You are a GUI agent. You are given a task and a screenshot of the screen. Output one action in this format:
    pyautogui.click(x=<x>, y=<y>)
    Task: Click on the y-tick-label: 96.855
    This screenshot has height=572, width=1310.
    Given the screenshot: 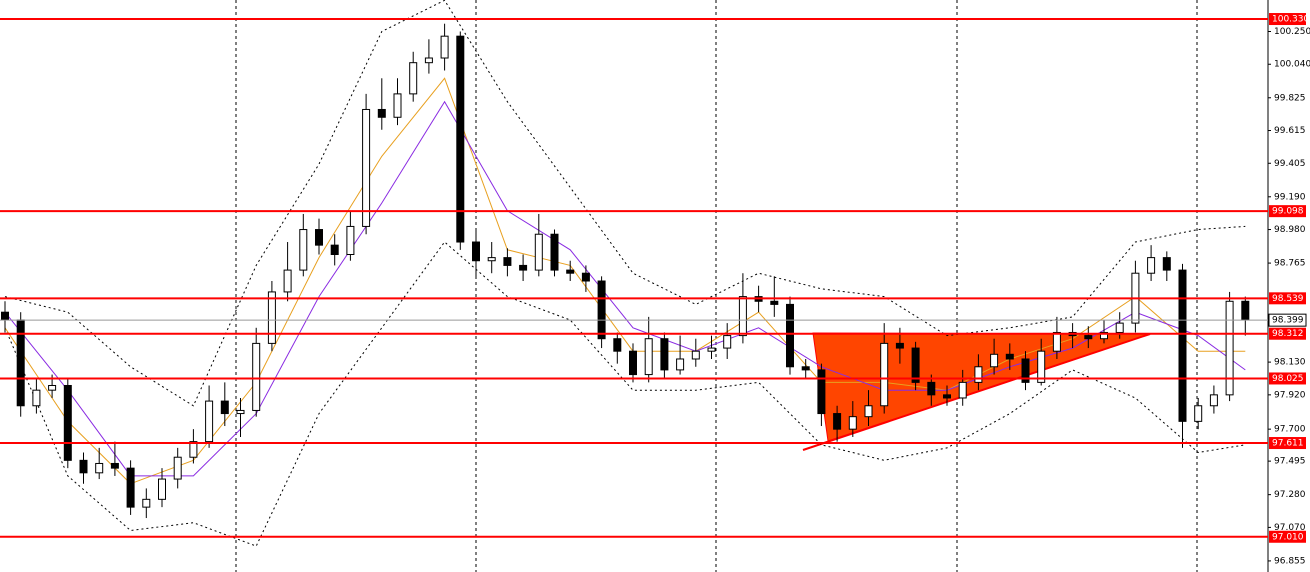 What is the action you would take?
    pyautogui.click(x=1290, y=561)
    